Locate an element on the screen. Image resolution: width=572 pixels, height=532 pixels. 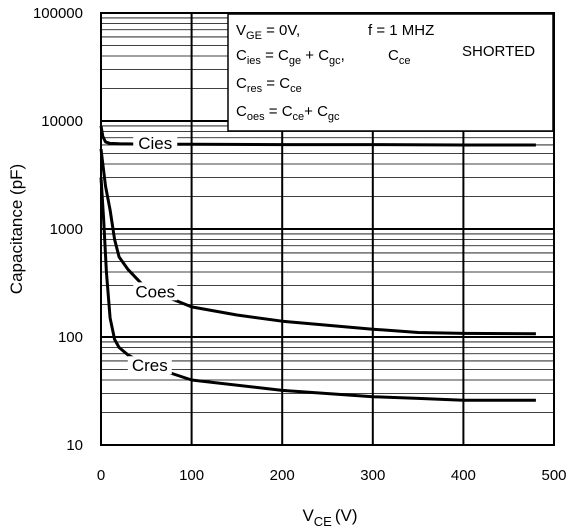
annotation-shorted: SHORTED is located at coordinates (498, 51).